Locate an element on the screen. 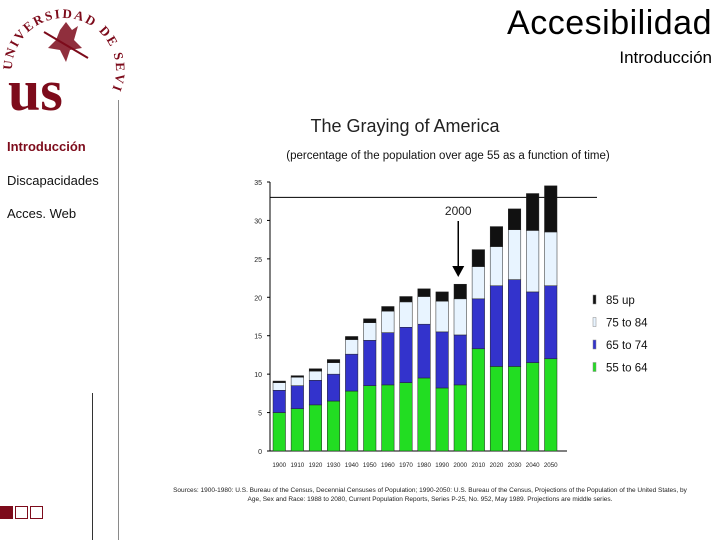  y-tick-label: 30 is located at coordinates (258, 221).